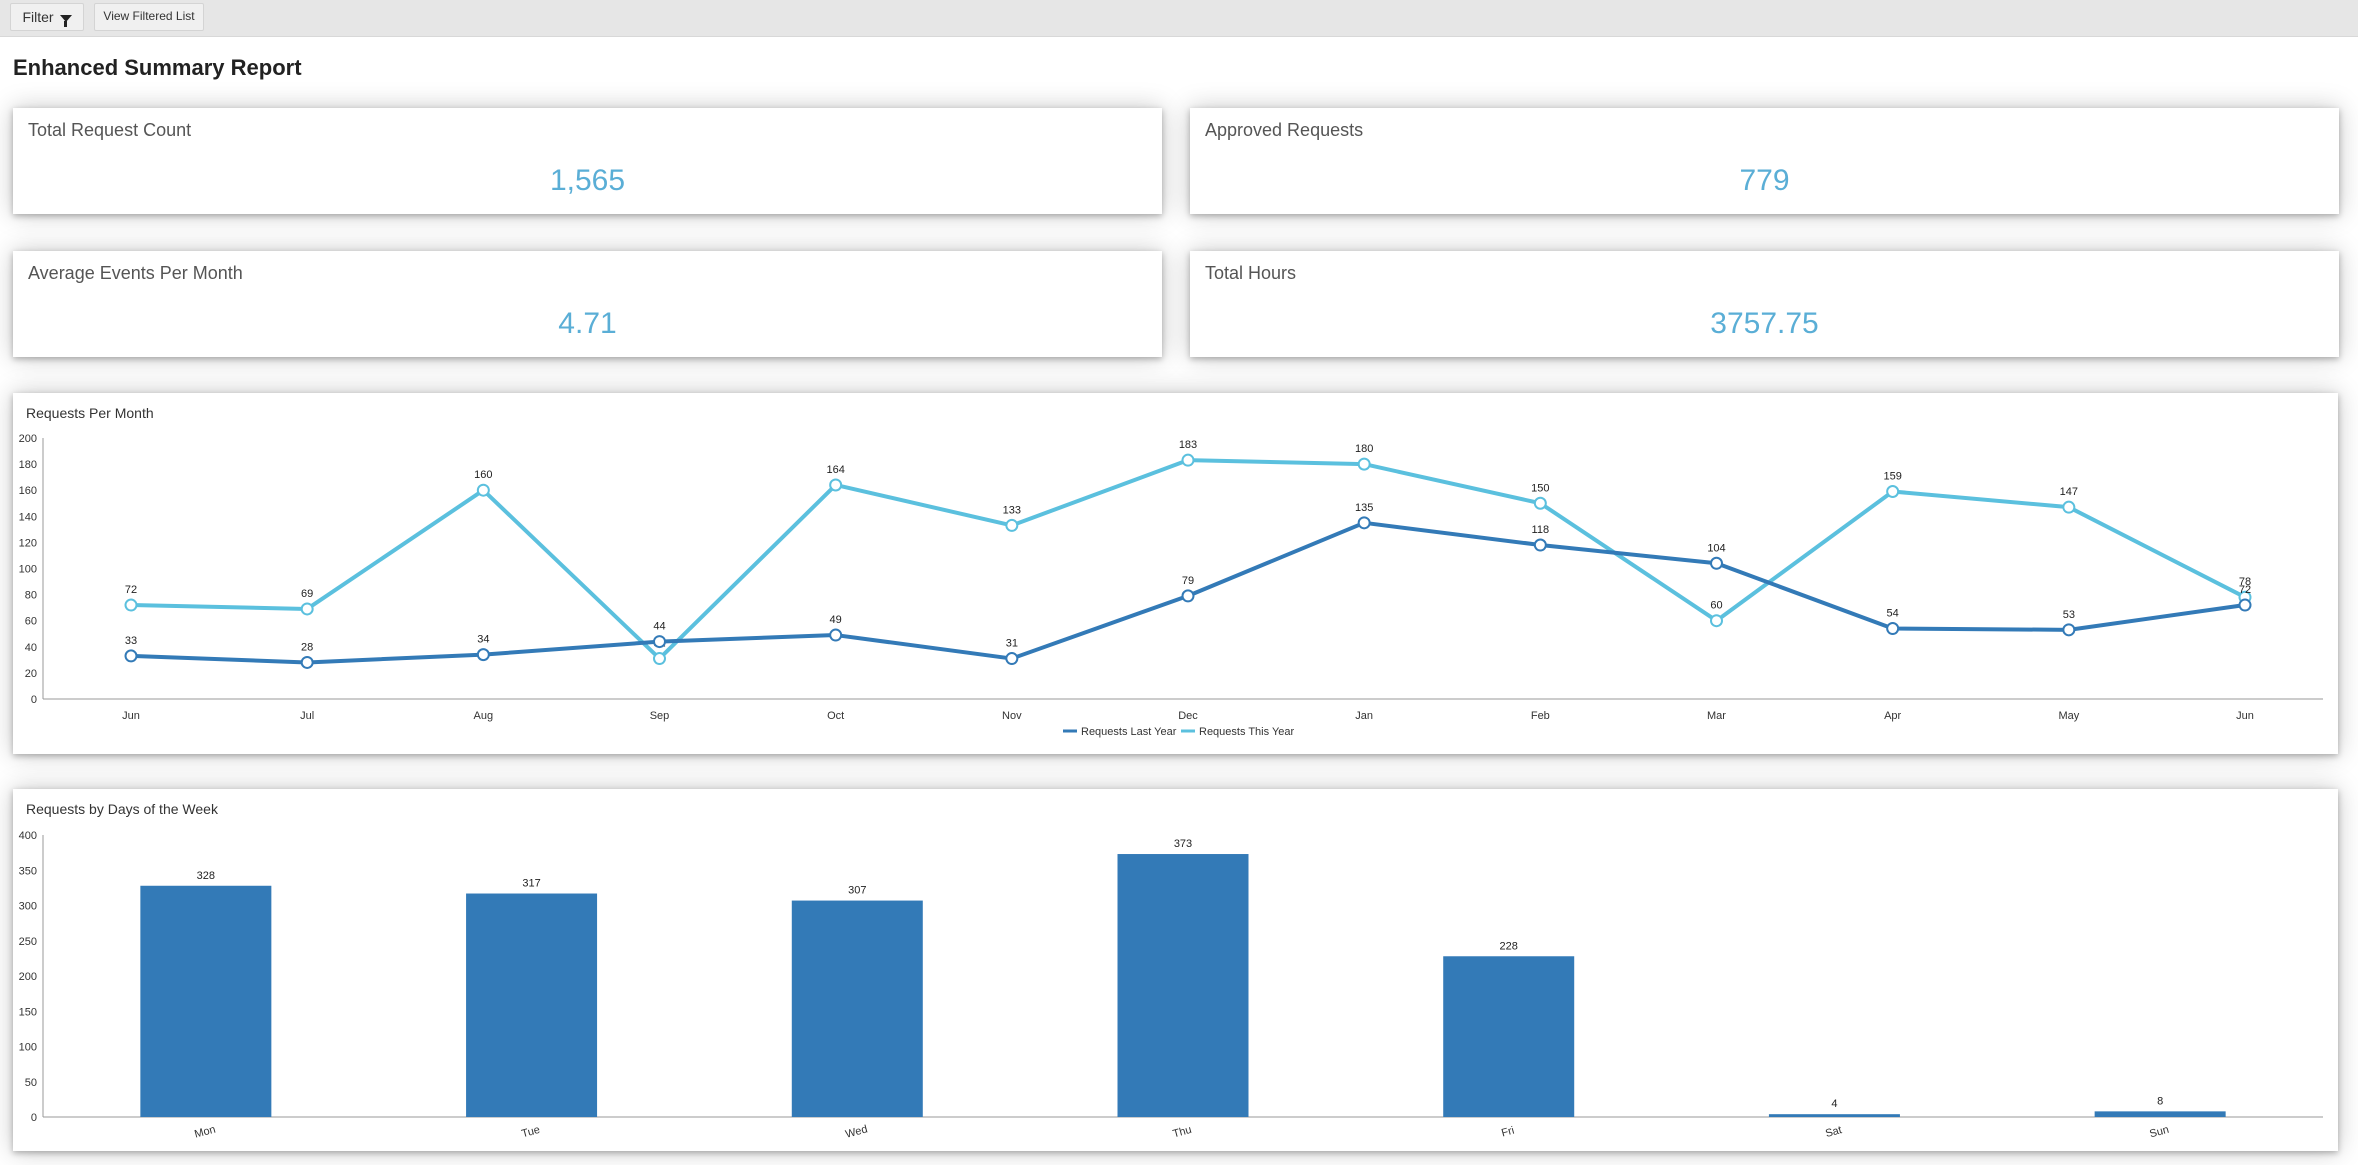 The image size is (2358, 1165). Describe the element at coordinates (122, 809) in the screenshot. I see `chart-title: Requests by Days of the Week` at that location.